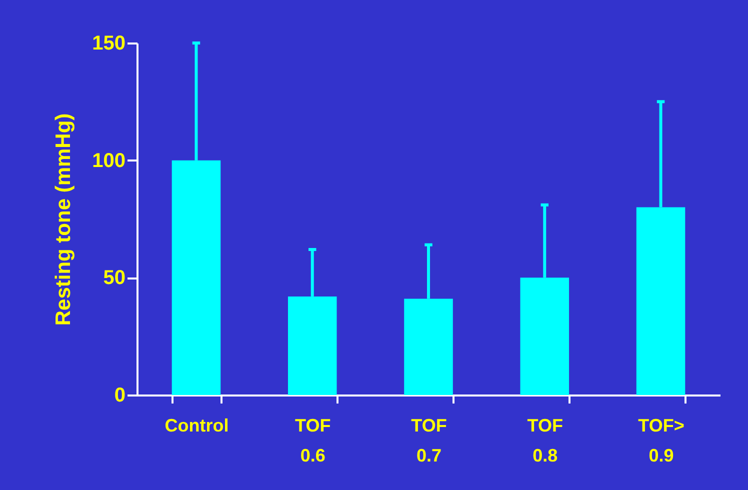  I want to click on y-axis-title: Resting tone (mmHg), so click(64, 219).